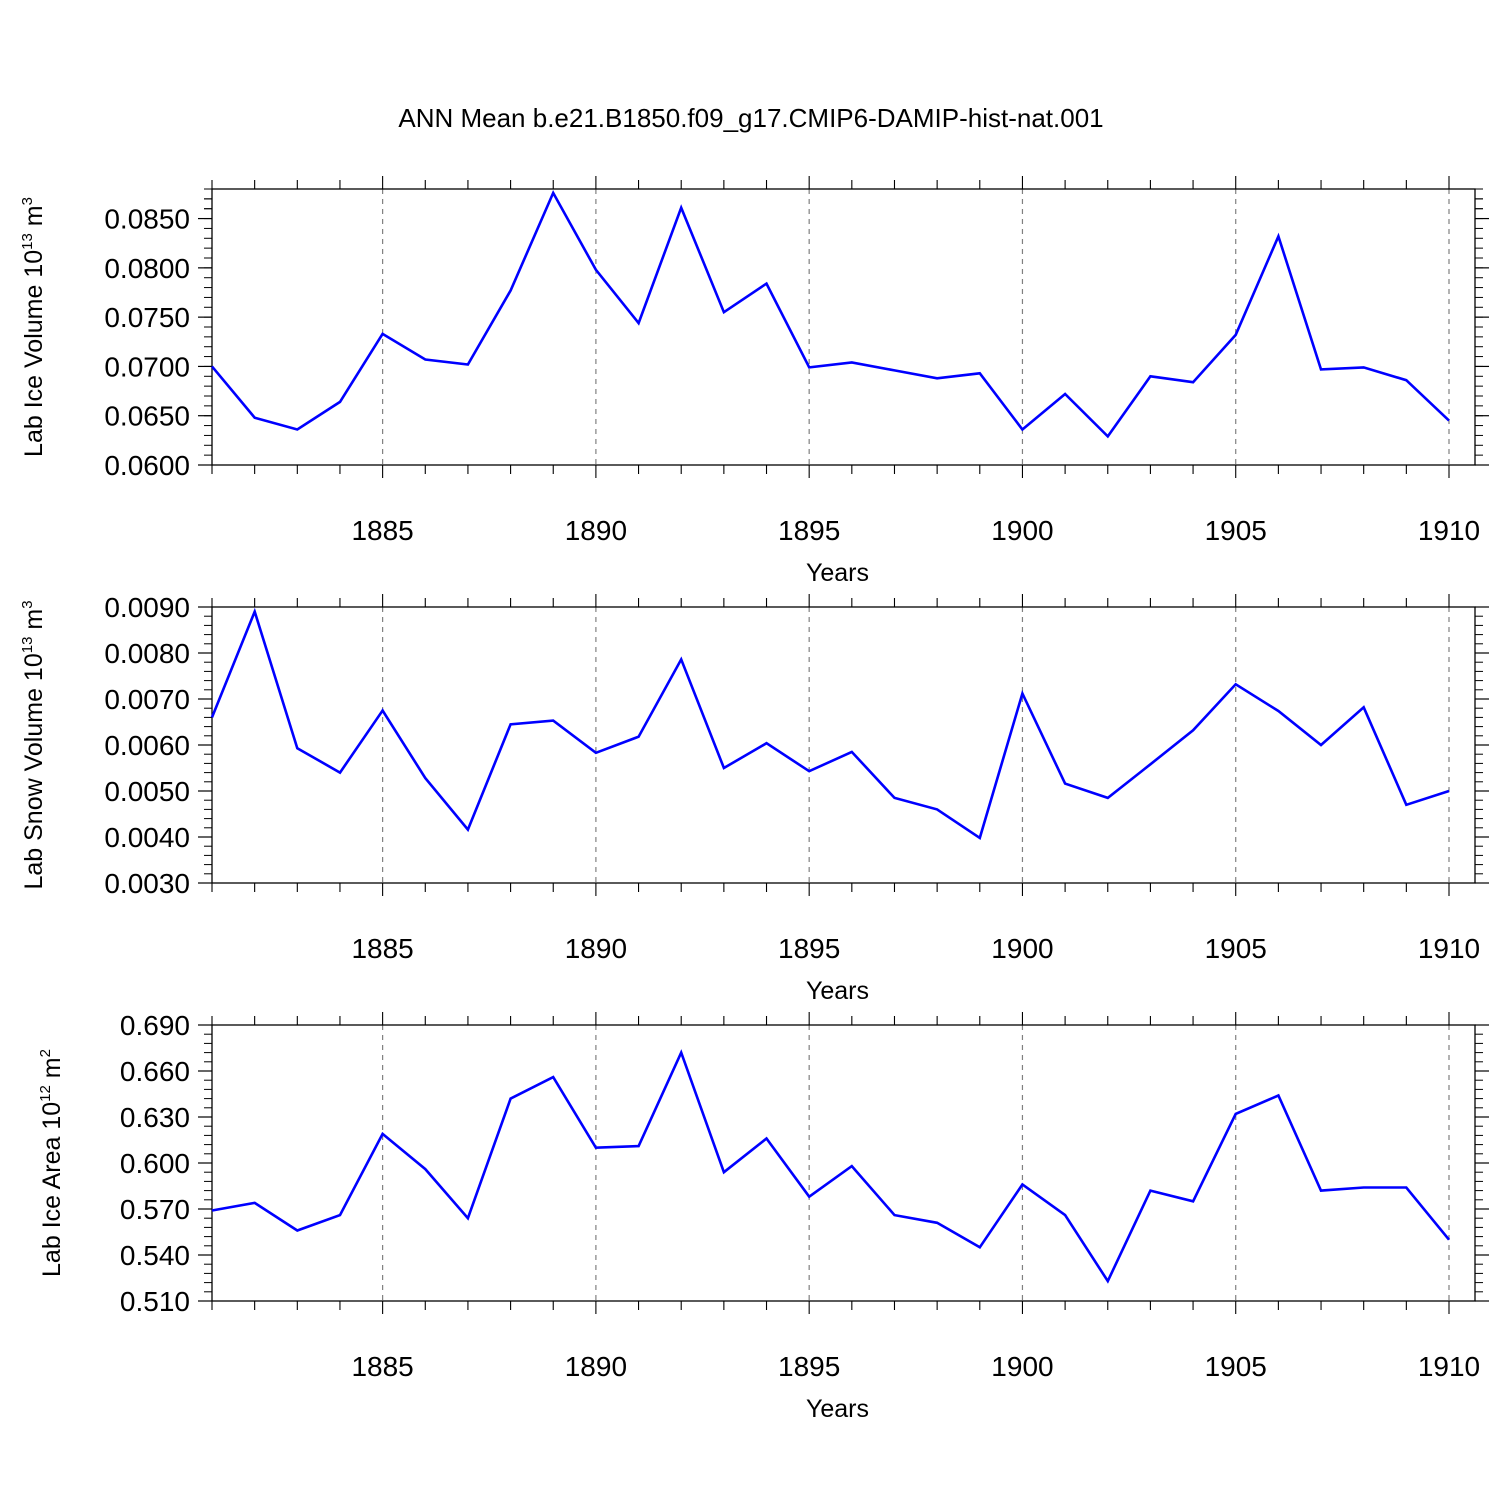  Describe the element at coordinates (155, 1255) in the screenshot. I see `y-tick-label: 0.540` at that location.